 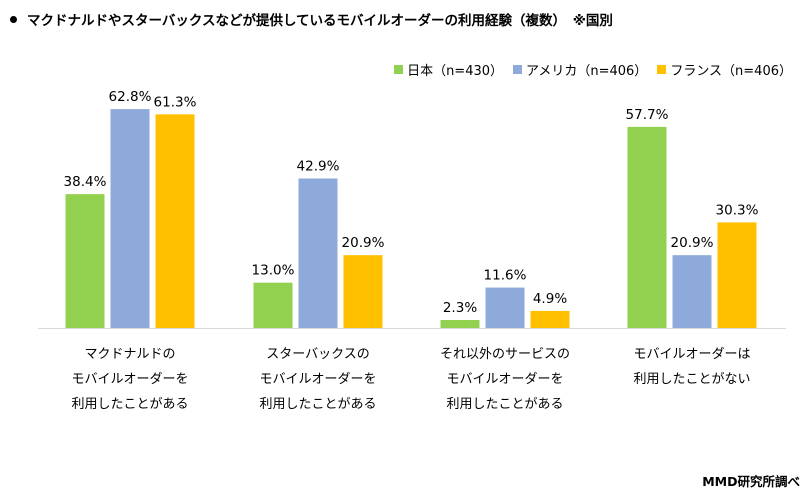 I want to click on category-label-1-line3: 利用したことがある, so click(x=129, y=404).